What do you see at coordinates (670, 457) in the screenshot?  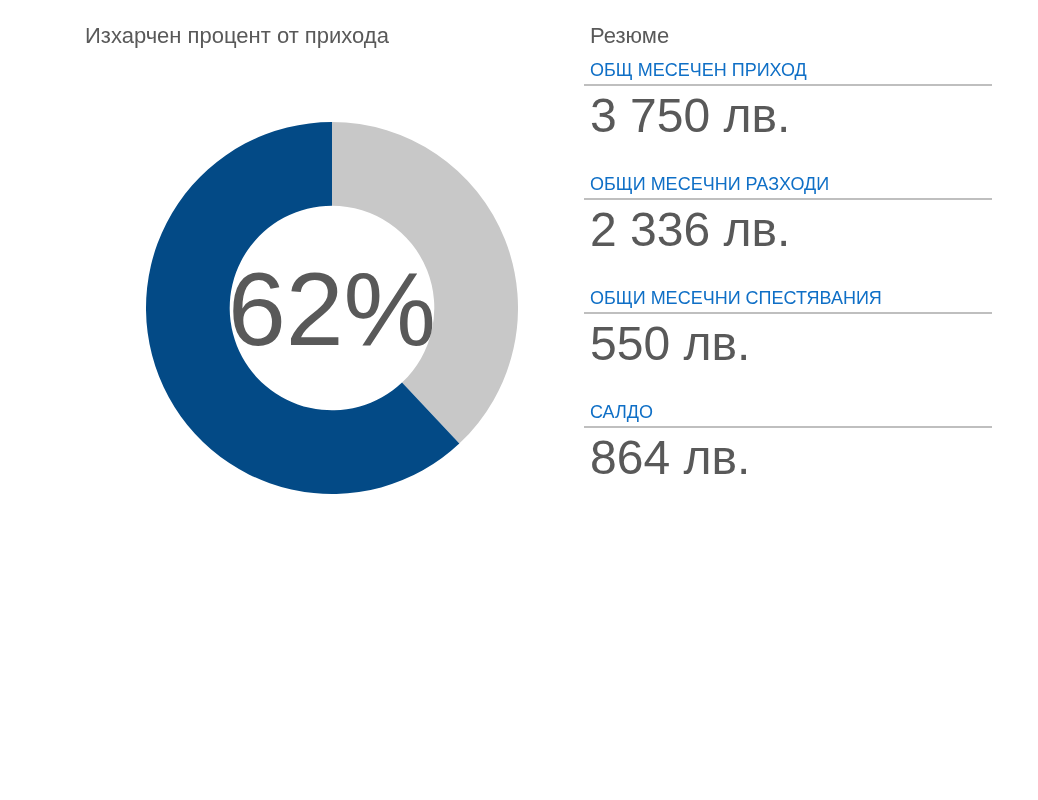 I see `text: 864 лв.` at bounding box center [670, 457].